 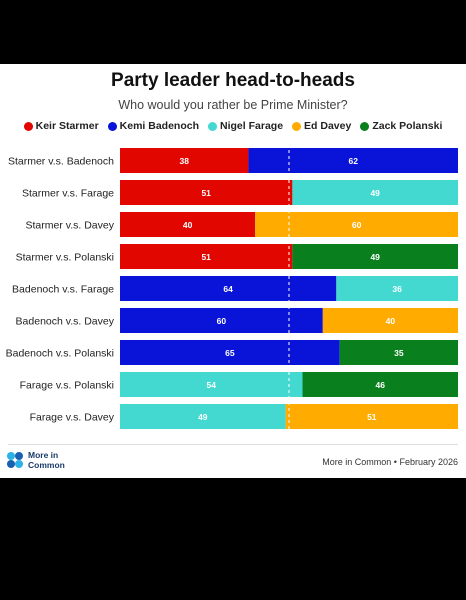 What do you see at coordinates (407, 126) in the screenshot?
I see `legend-label: Zack Polanski` at bounding box center [407, 126].